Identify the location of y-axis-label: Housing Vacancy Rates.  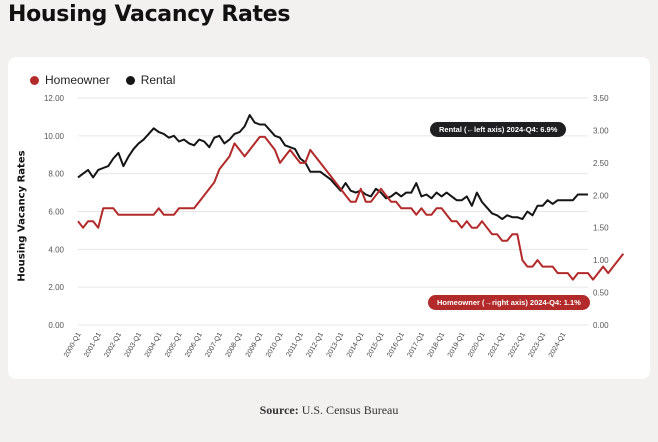
(22, 216).